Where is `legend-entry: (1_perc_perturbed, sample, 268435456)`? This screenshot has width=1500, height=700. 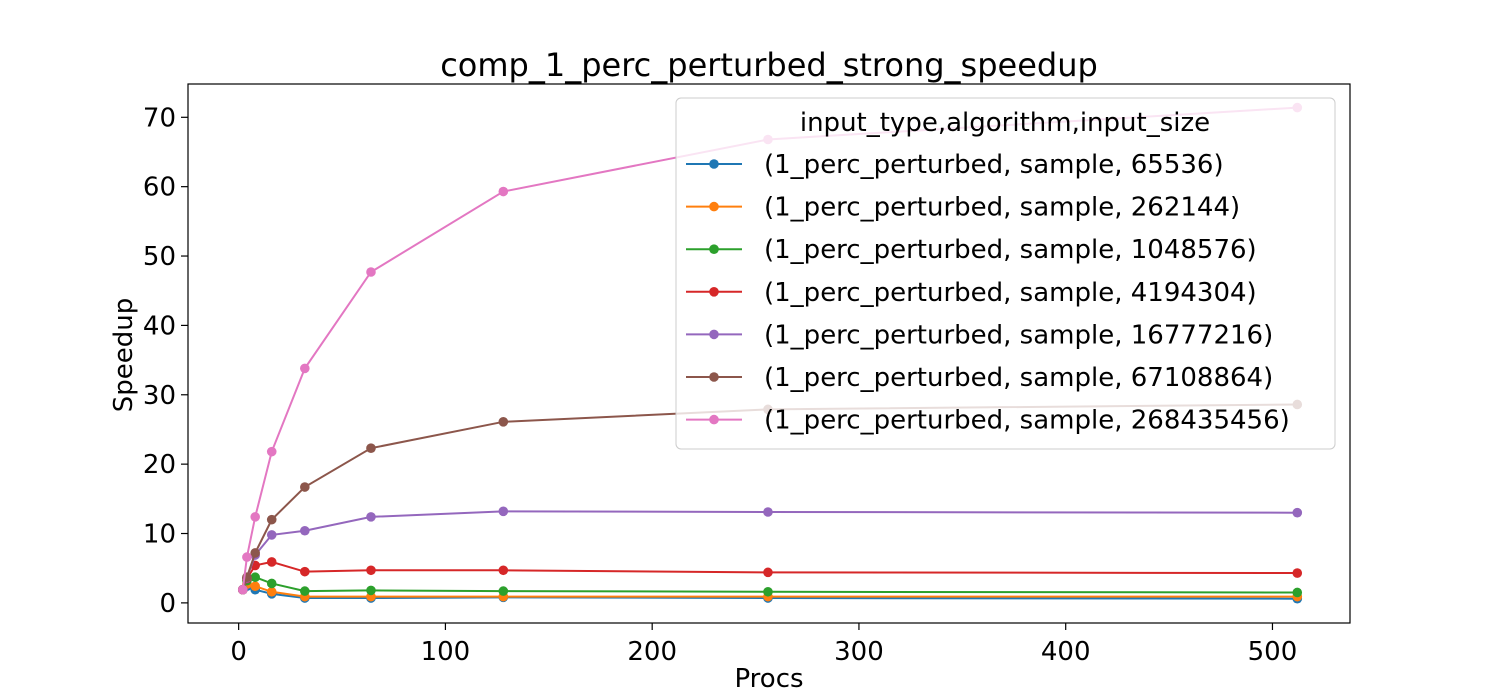 legend-entry: (1_perc_perturbed, sample, 268435456) is located at coordinates (988, 421).